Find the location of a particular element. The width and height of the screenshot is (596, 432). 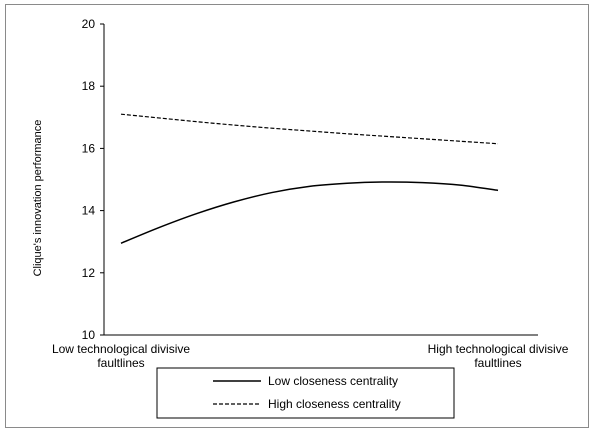

y-tick-label: 16 is located at coordinates (89, 148).